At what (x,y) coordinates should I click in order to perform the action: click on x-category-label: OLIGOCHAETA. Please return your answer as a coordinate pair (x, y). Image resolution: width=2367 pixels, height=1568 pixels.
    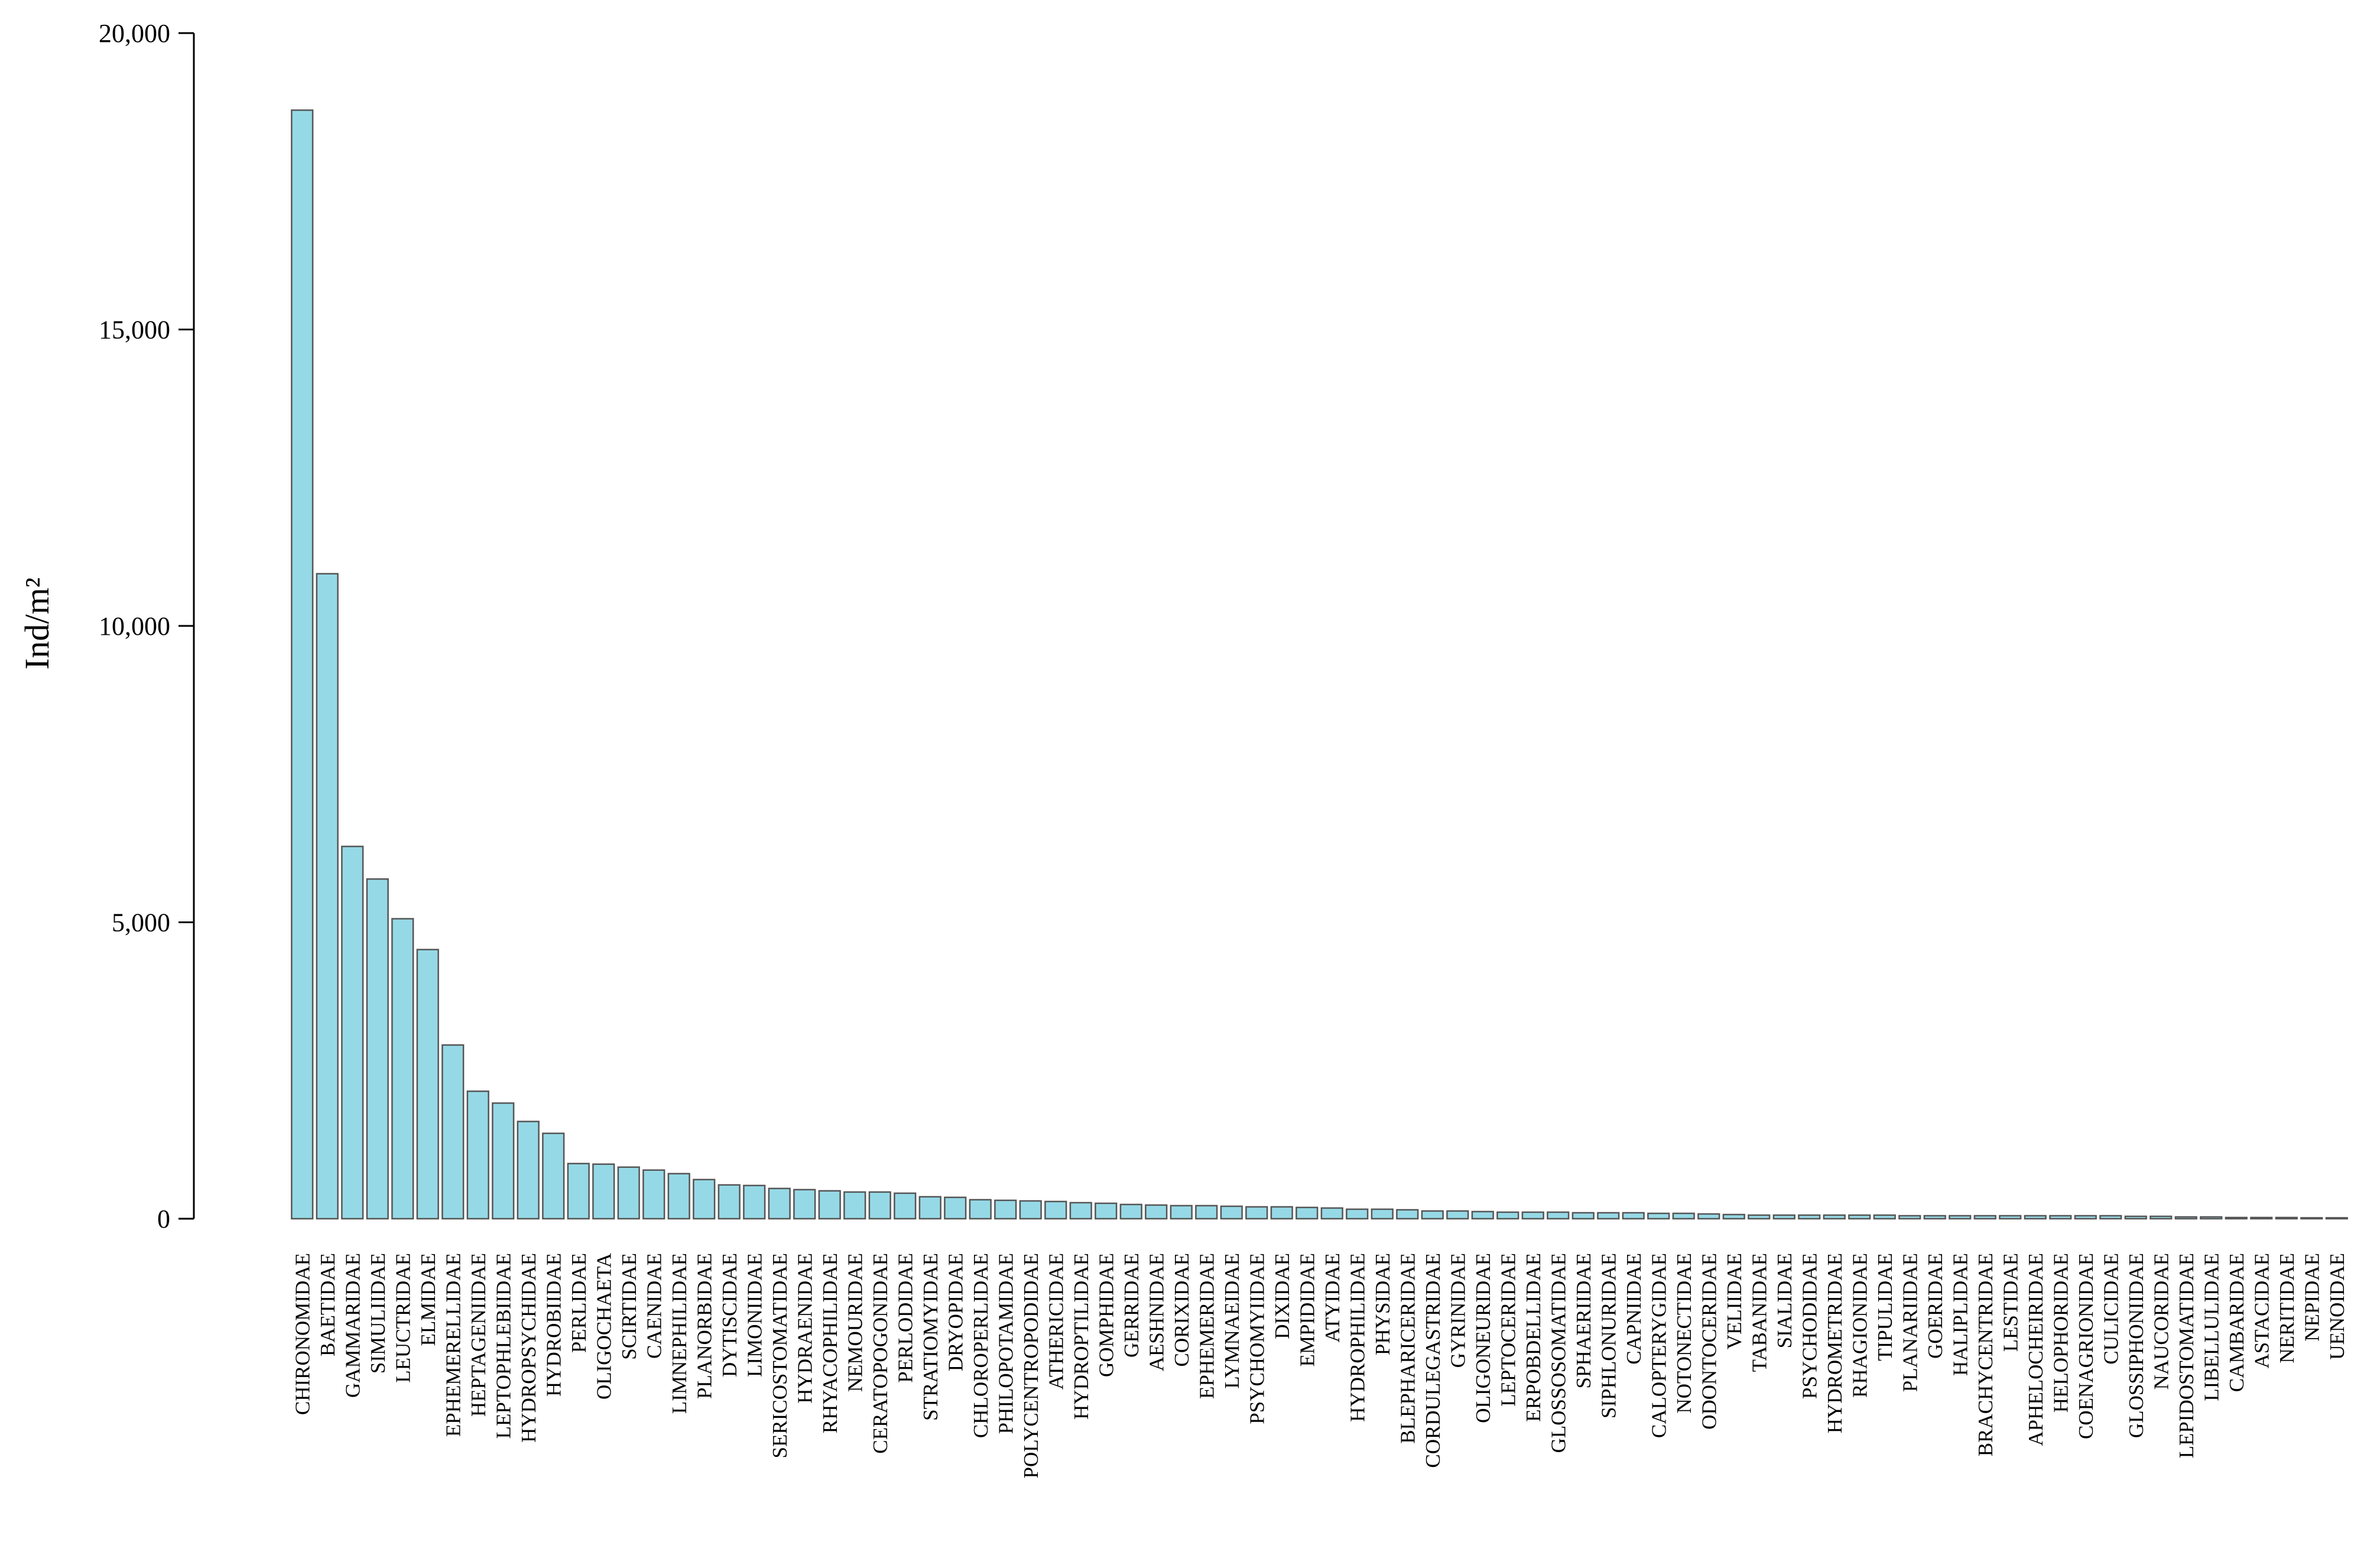
    Looking at the image, I should click on (603, 1326).